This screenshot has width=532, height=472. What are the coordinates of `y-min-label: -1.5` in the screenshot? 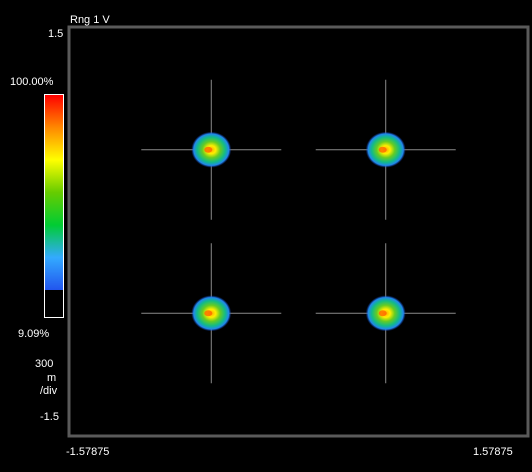 It's located at (49, 417).